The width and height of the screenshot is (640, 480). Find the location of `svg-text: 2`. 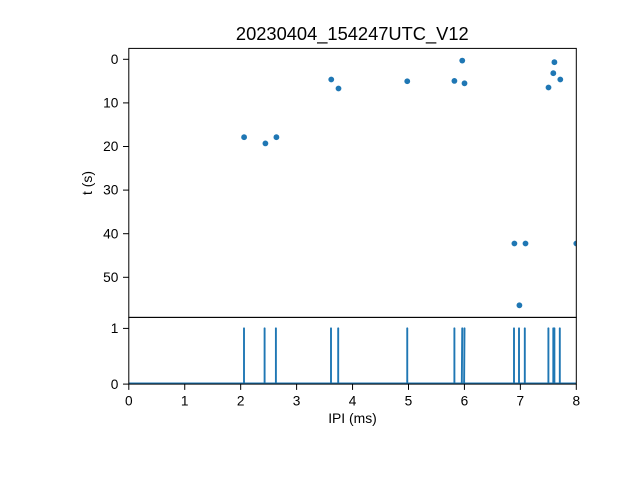

svg-text: 2 is located at coordinates (241, 400).